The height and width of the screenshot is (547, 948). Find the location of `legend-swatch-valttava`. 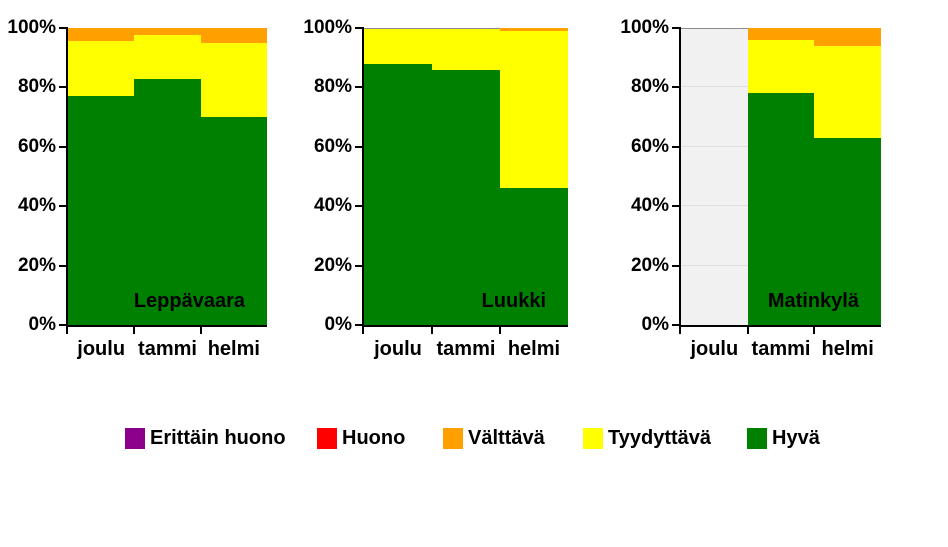

legend-swatch-valttava is located at coordinates (453, 438).